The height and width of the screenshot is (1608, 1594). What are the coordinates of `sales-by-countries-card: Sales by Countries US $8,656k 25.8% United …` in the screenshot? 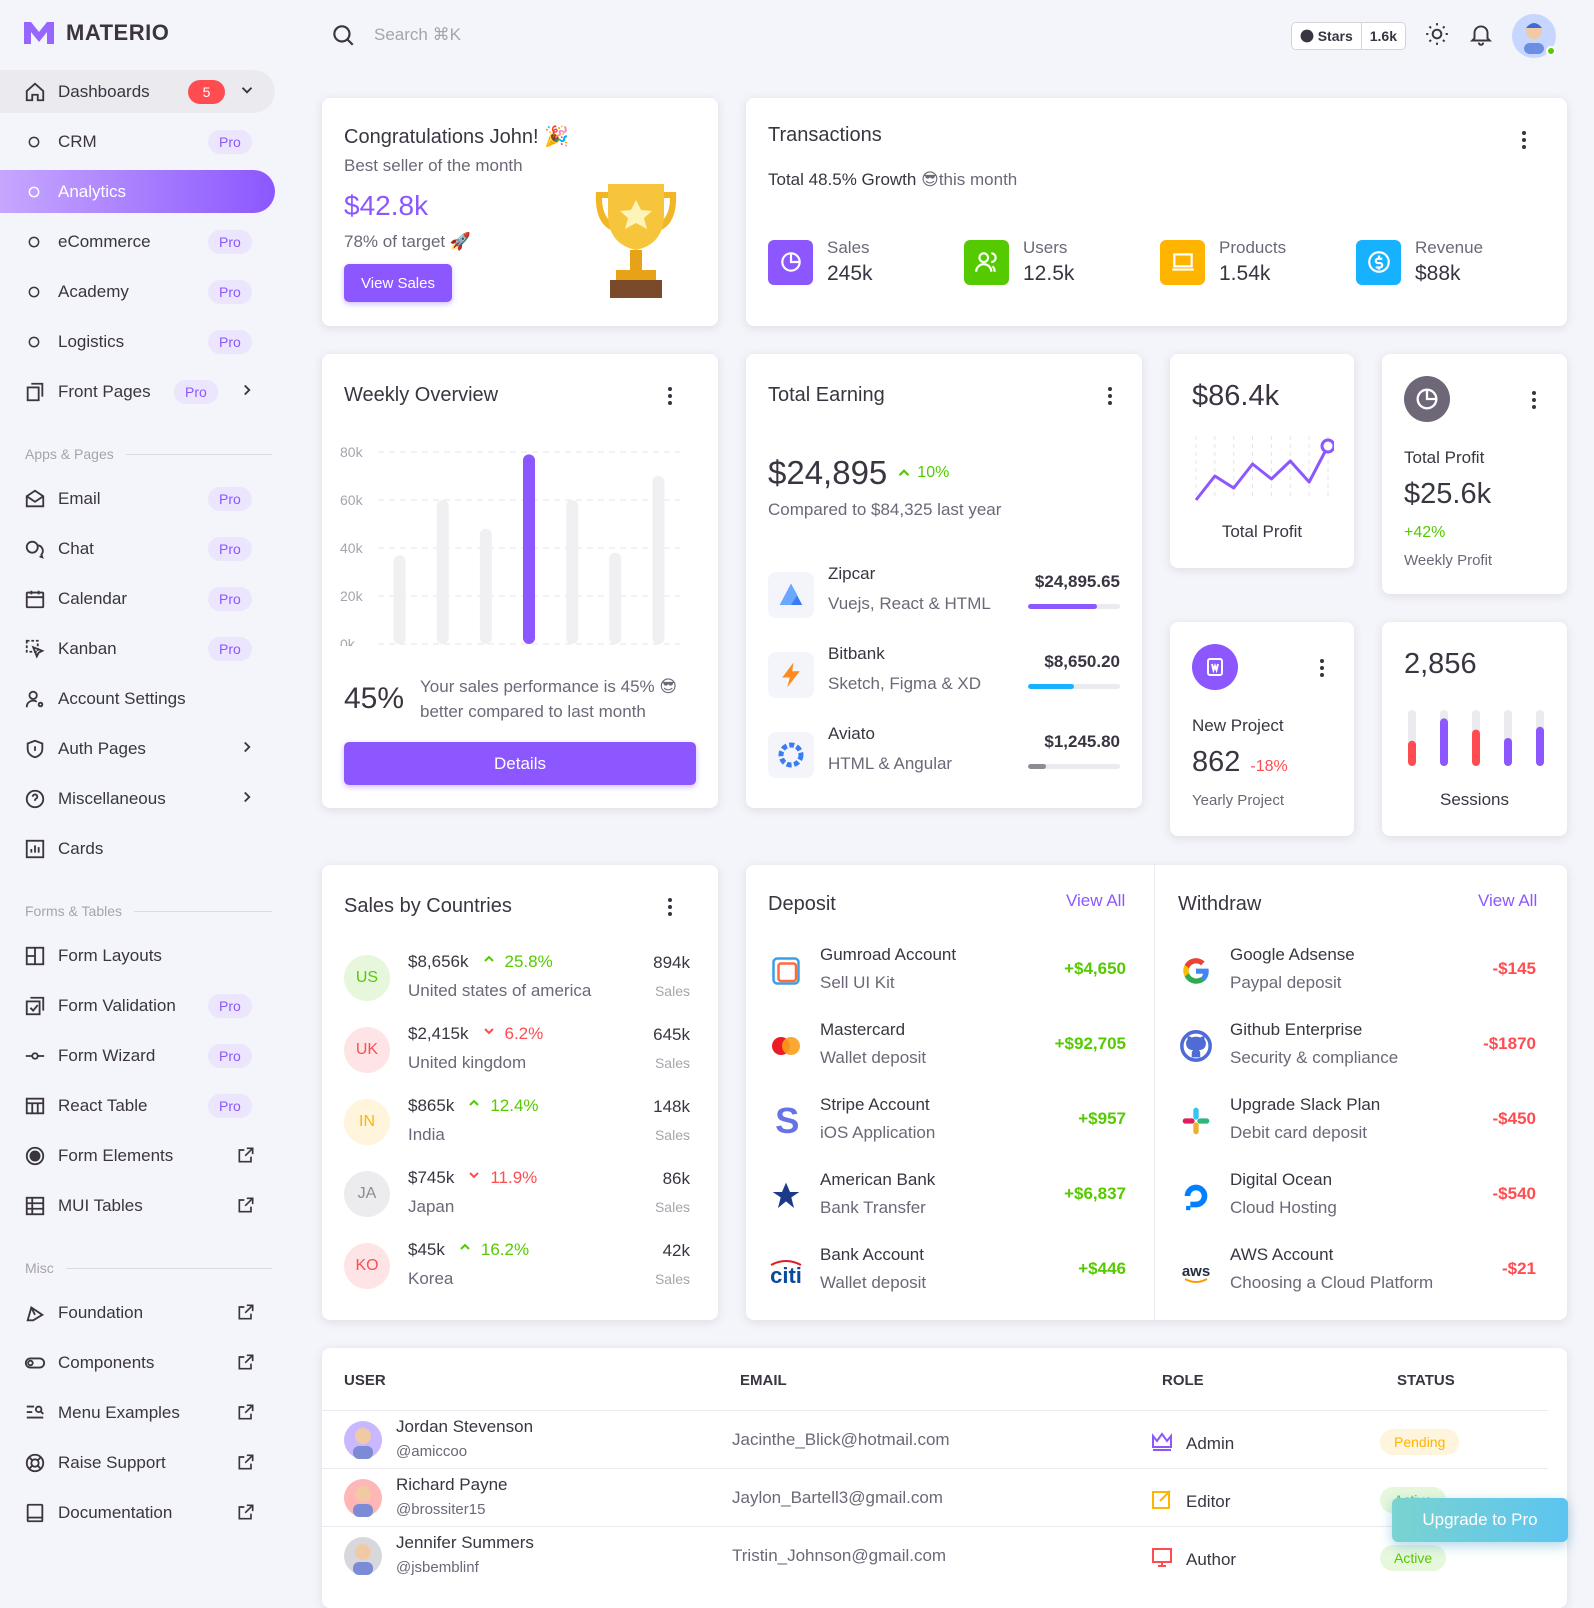 It's located at (520, 1092).